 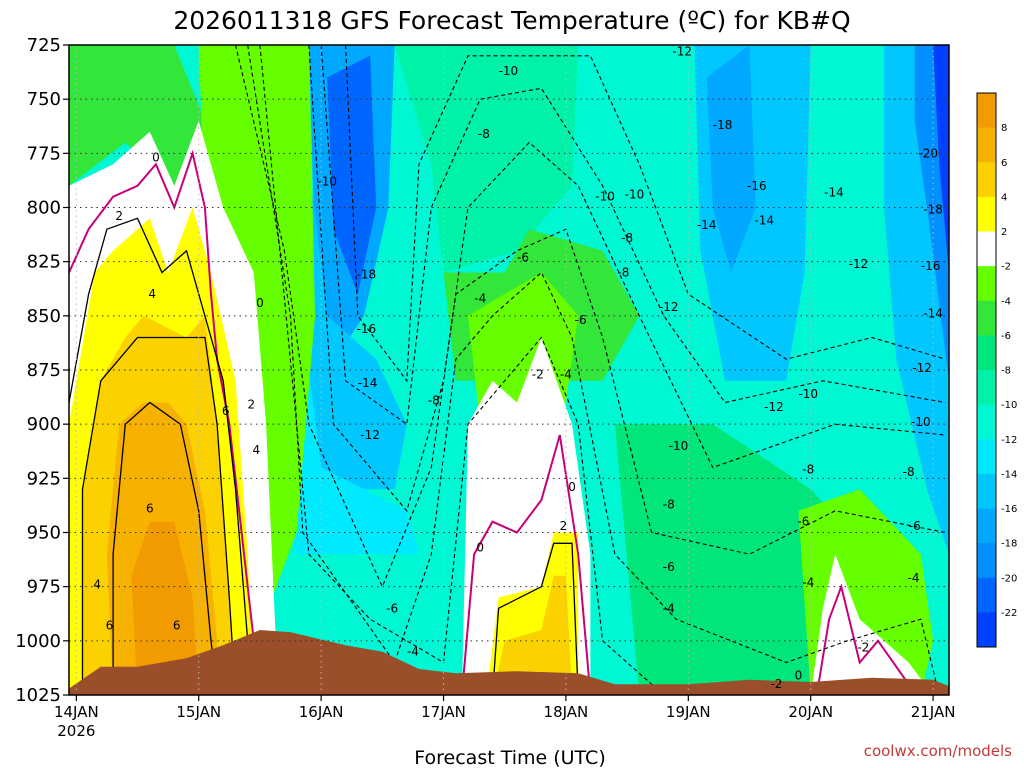 I want to click on x-tick-label-16JAN: 16JAN, so click(x=321, y=712).